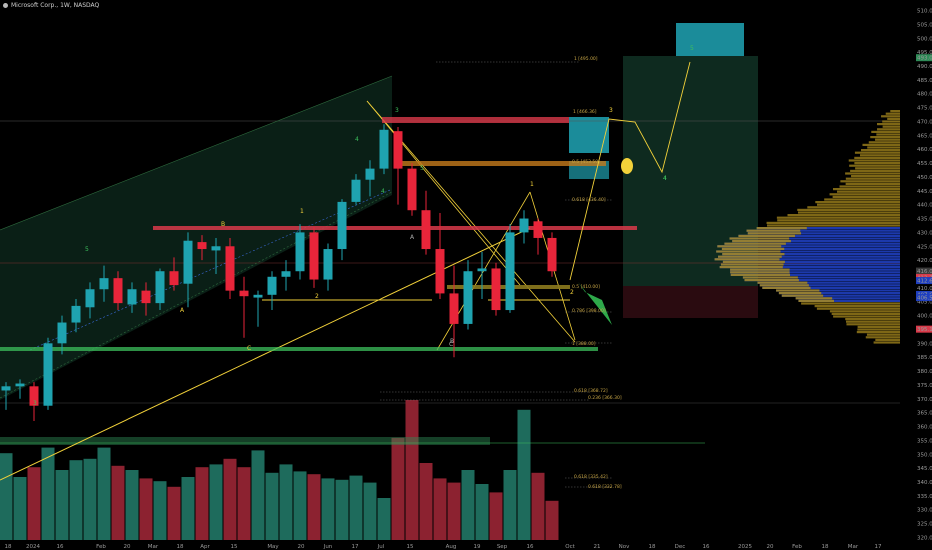 The image size is (932, 550). What do you see at coordinates (878, 547) in the screenshot?
I see `time-tick: 17` at bounding box center [878, 547].